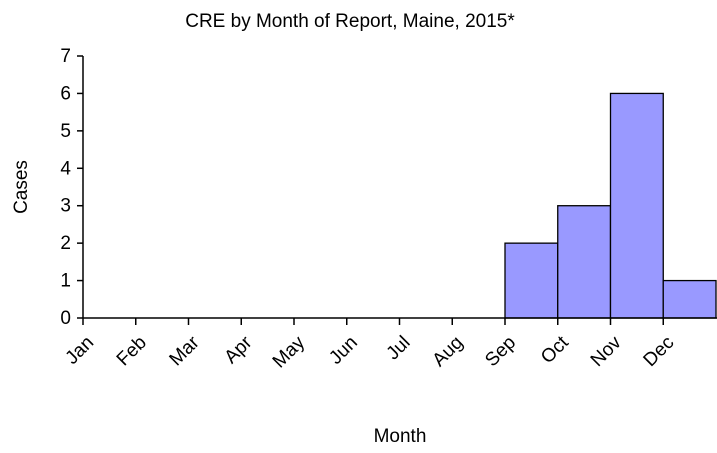 This screenshot has height=453, width=717. I want to click on y-tick-label: 7, so click(65, 56).